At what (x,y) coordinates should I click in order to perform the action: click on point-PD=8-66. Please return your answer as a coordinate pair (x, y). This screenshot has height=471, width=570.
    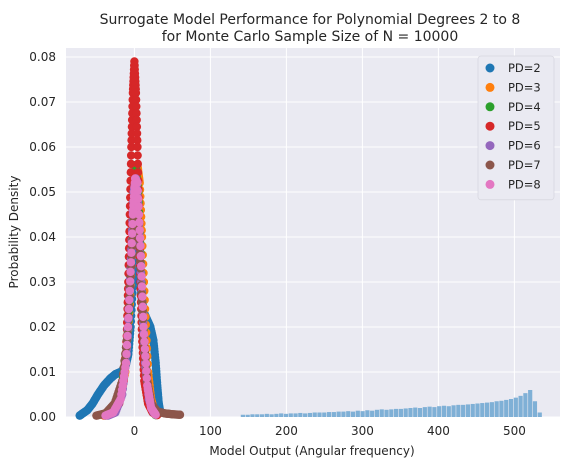
    Looking at the image, I should click on (141, 266).